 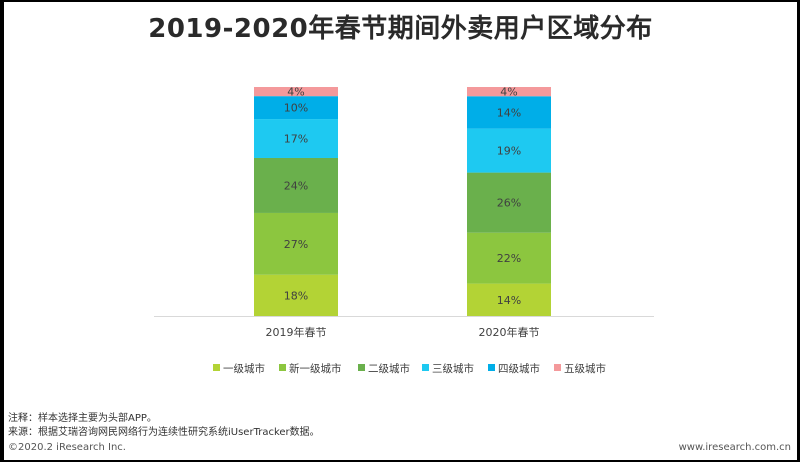 I want to click on data-label-1-5: 10%, so click(x=296, y=108).